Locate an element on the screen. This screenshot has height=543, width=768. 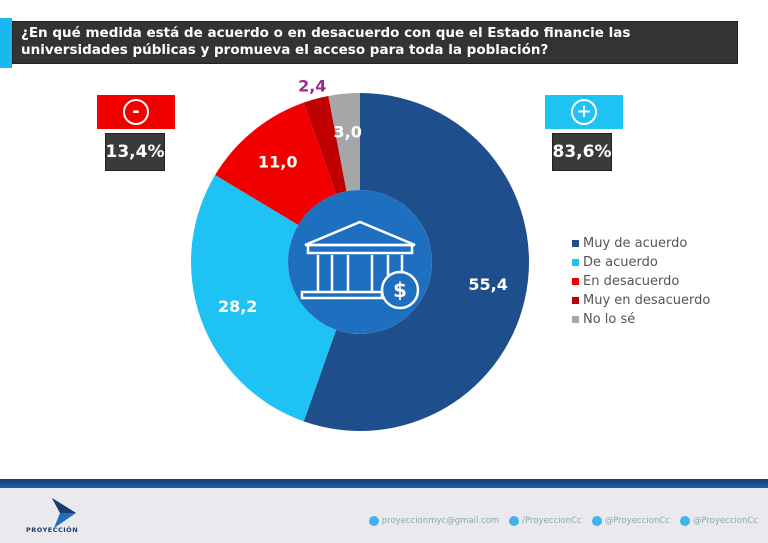
logo-text: PROYECCIÓN is located at coordinates (52, 530).